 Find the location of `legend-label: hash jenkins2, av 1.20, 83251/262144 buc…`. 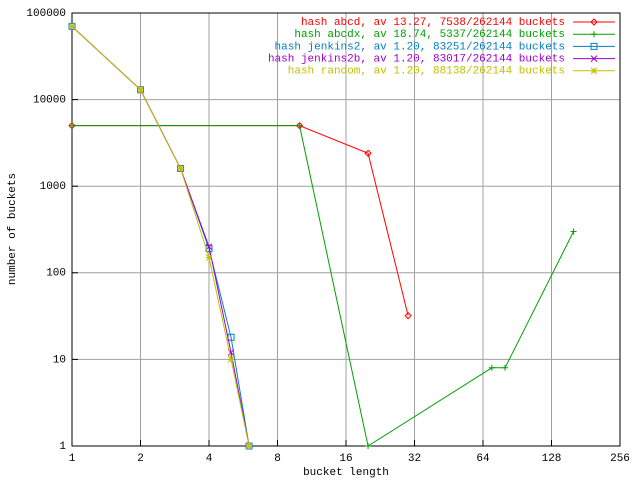

legend-label: hash jenkins2, av 1.20, 83251/262144 buc… is located at coordinates (420, 47).